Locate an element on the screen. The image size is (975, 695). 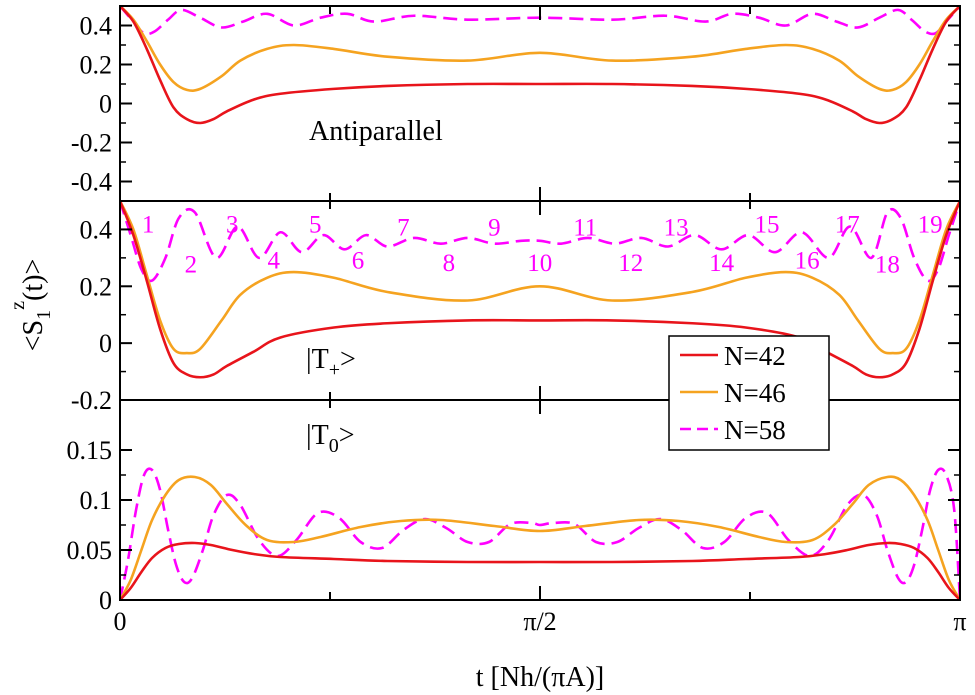
legend: N=42 N=46 N=58 is located at coordinates (749, 393).